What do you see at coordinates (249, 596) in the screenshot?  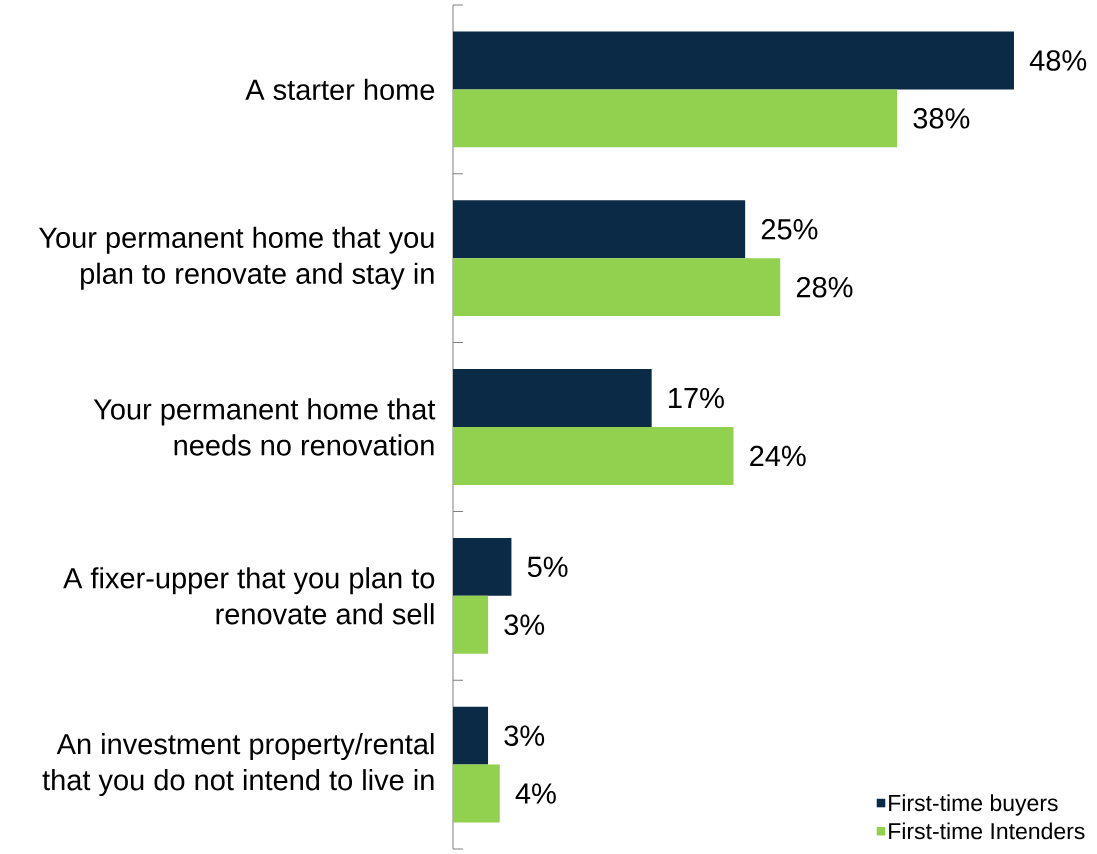 I see `y-tick-label: A fixer-upper that you plan to renovate and sell` at bounding box center [249, 596].